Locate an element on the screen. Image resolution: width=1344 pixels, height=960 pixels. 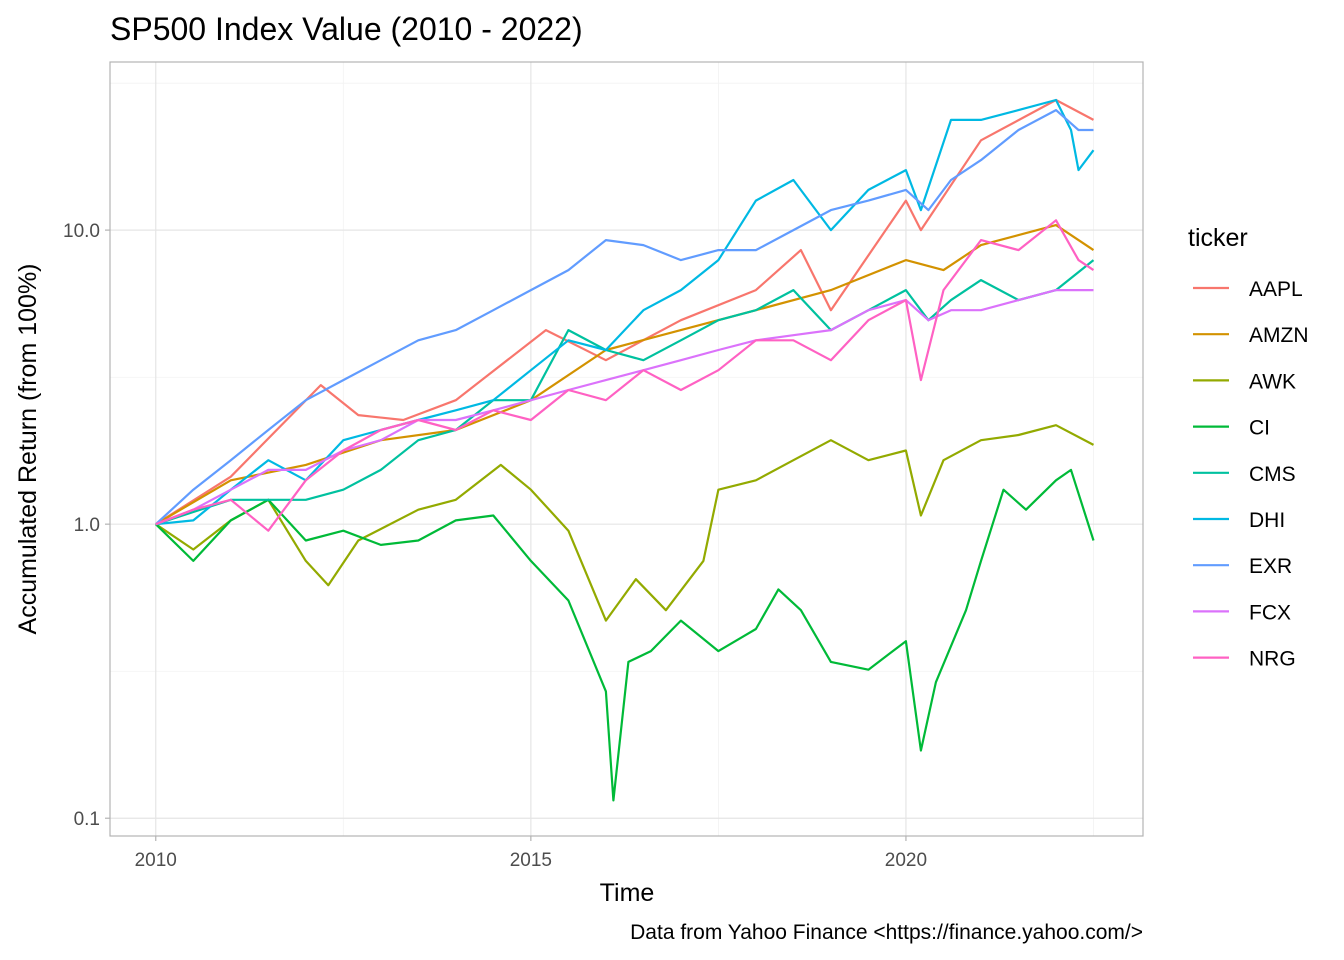
y-axis-ticks: 0.1 1.0 10.0 is located at coordinates (86, 525).